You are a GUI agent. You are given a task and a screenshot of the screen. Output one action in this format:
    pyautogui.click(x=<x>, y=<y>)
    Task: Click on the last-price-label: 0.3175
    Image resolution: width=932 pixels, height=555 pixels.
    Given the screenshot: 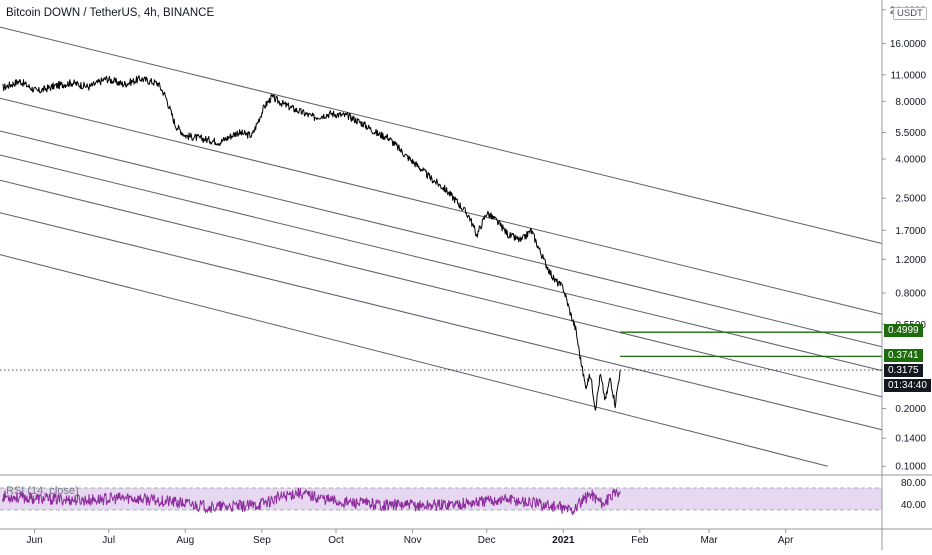 What is the action you would take?
    pyautogui.click(x=903, y=370)
    